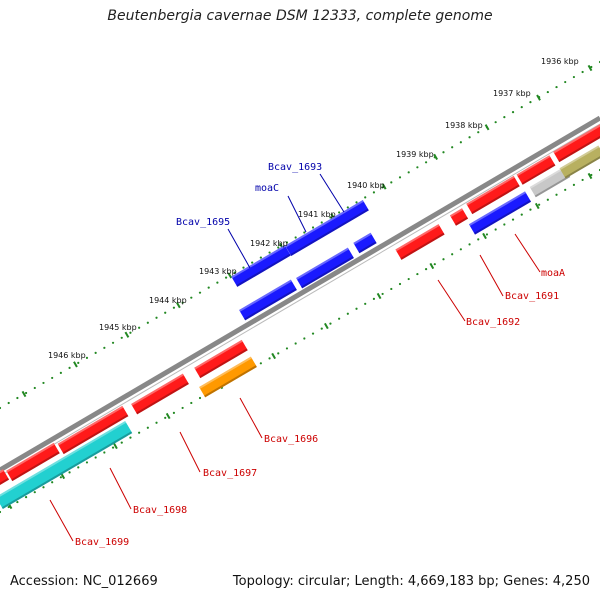 Image resolution: width=600 pixels, height=600 pixels. I want to click on gene-forward-mid, so click(221, 359).